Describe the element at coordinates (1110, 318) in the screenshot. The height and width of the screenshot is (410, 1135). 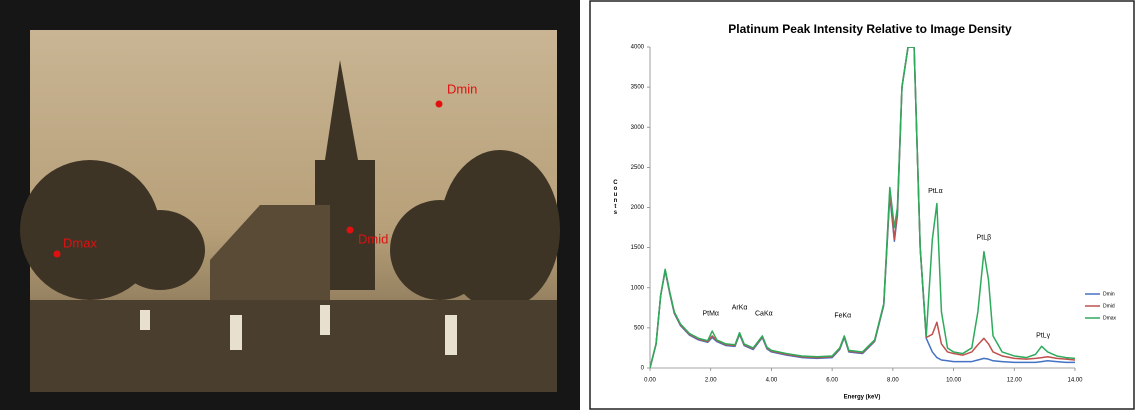
I see `legend-label: Dmax` at that location.